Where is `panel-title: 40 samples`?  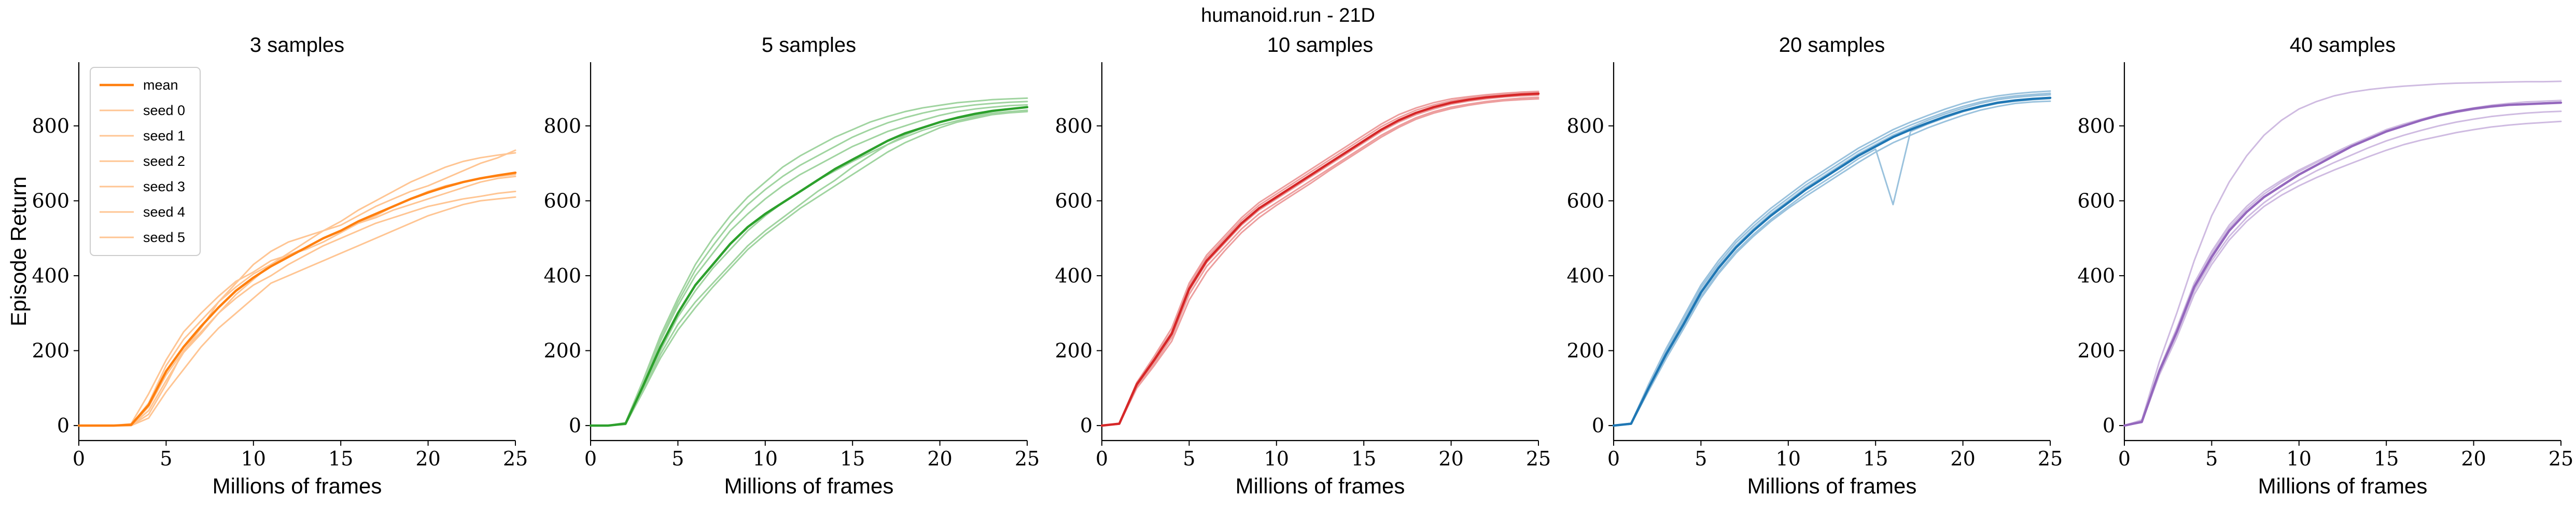 panel-title: 40 samples is located at coordinates (2343, 45).